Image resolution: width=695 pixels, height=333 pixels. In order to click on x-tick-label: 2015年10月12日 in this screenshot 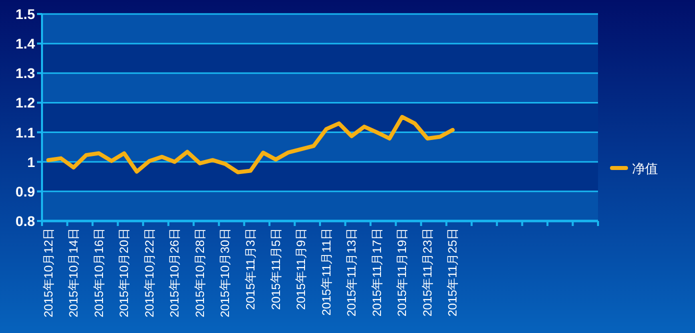, I will do `click(48, 273)`.